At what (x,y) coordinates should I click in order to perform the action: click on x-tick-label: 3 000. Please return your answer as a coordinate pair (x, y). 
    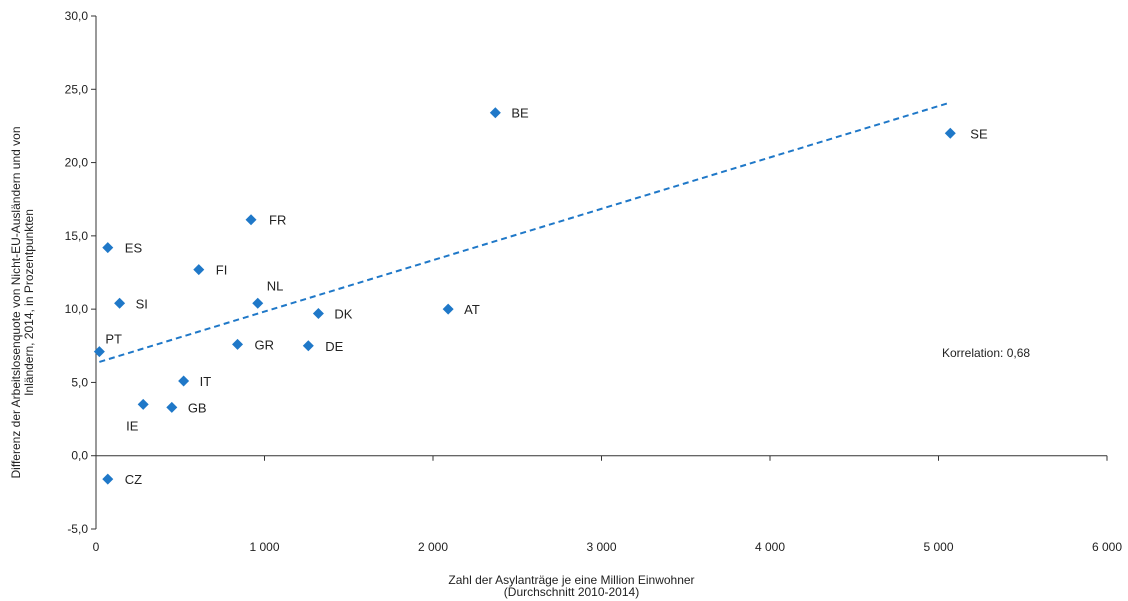
    Looking at the image, I should click on (601, 547).